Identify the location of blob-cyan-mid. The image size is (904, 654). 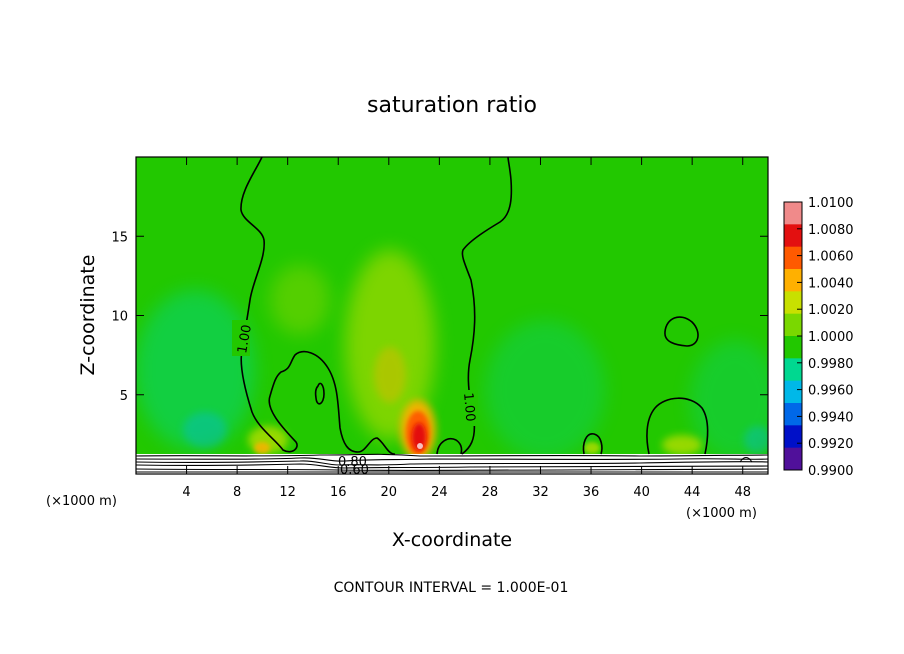
(545, 390).